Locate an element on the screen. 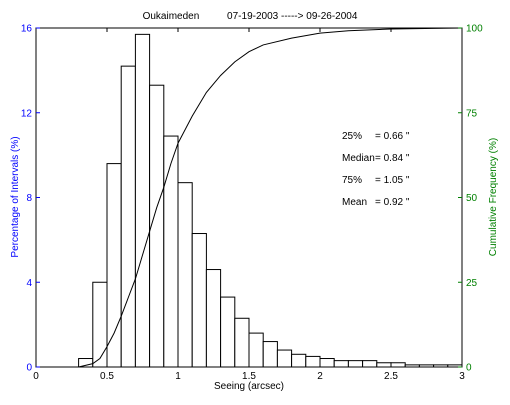 Image resolution: width=510 pixels, height=405 pixels. y-axis-label: Percentage of Intervals (%) is located at coordinates (15, 196).